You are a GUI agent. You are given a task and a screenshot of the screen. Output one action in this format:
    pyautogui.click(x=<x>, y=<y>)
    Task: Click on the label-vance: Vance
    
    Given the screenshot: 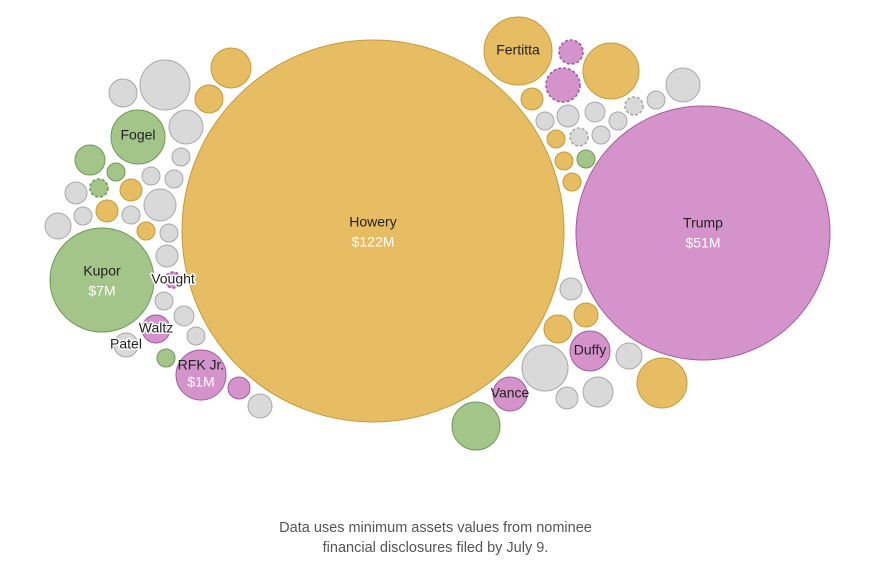 What is the action you would take?
    pyautogui.click(x=510, y=393)
    